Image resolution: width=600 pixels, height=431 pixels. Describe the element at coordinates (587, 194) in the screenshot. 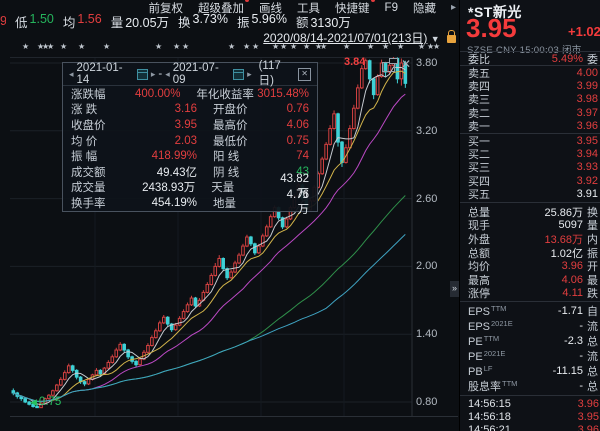

I see `row-value: 3.91` at that location.